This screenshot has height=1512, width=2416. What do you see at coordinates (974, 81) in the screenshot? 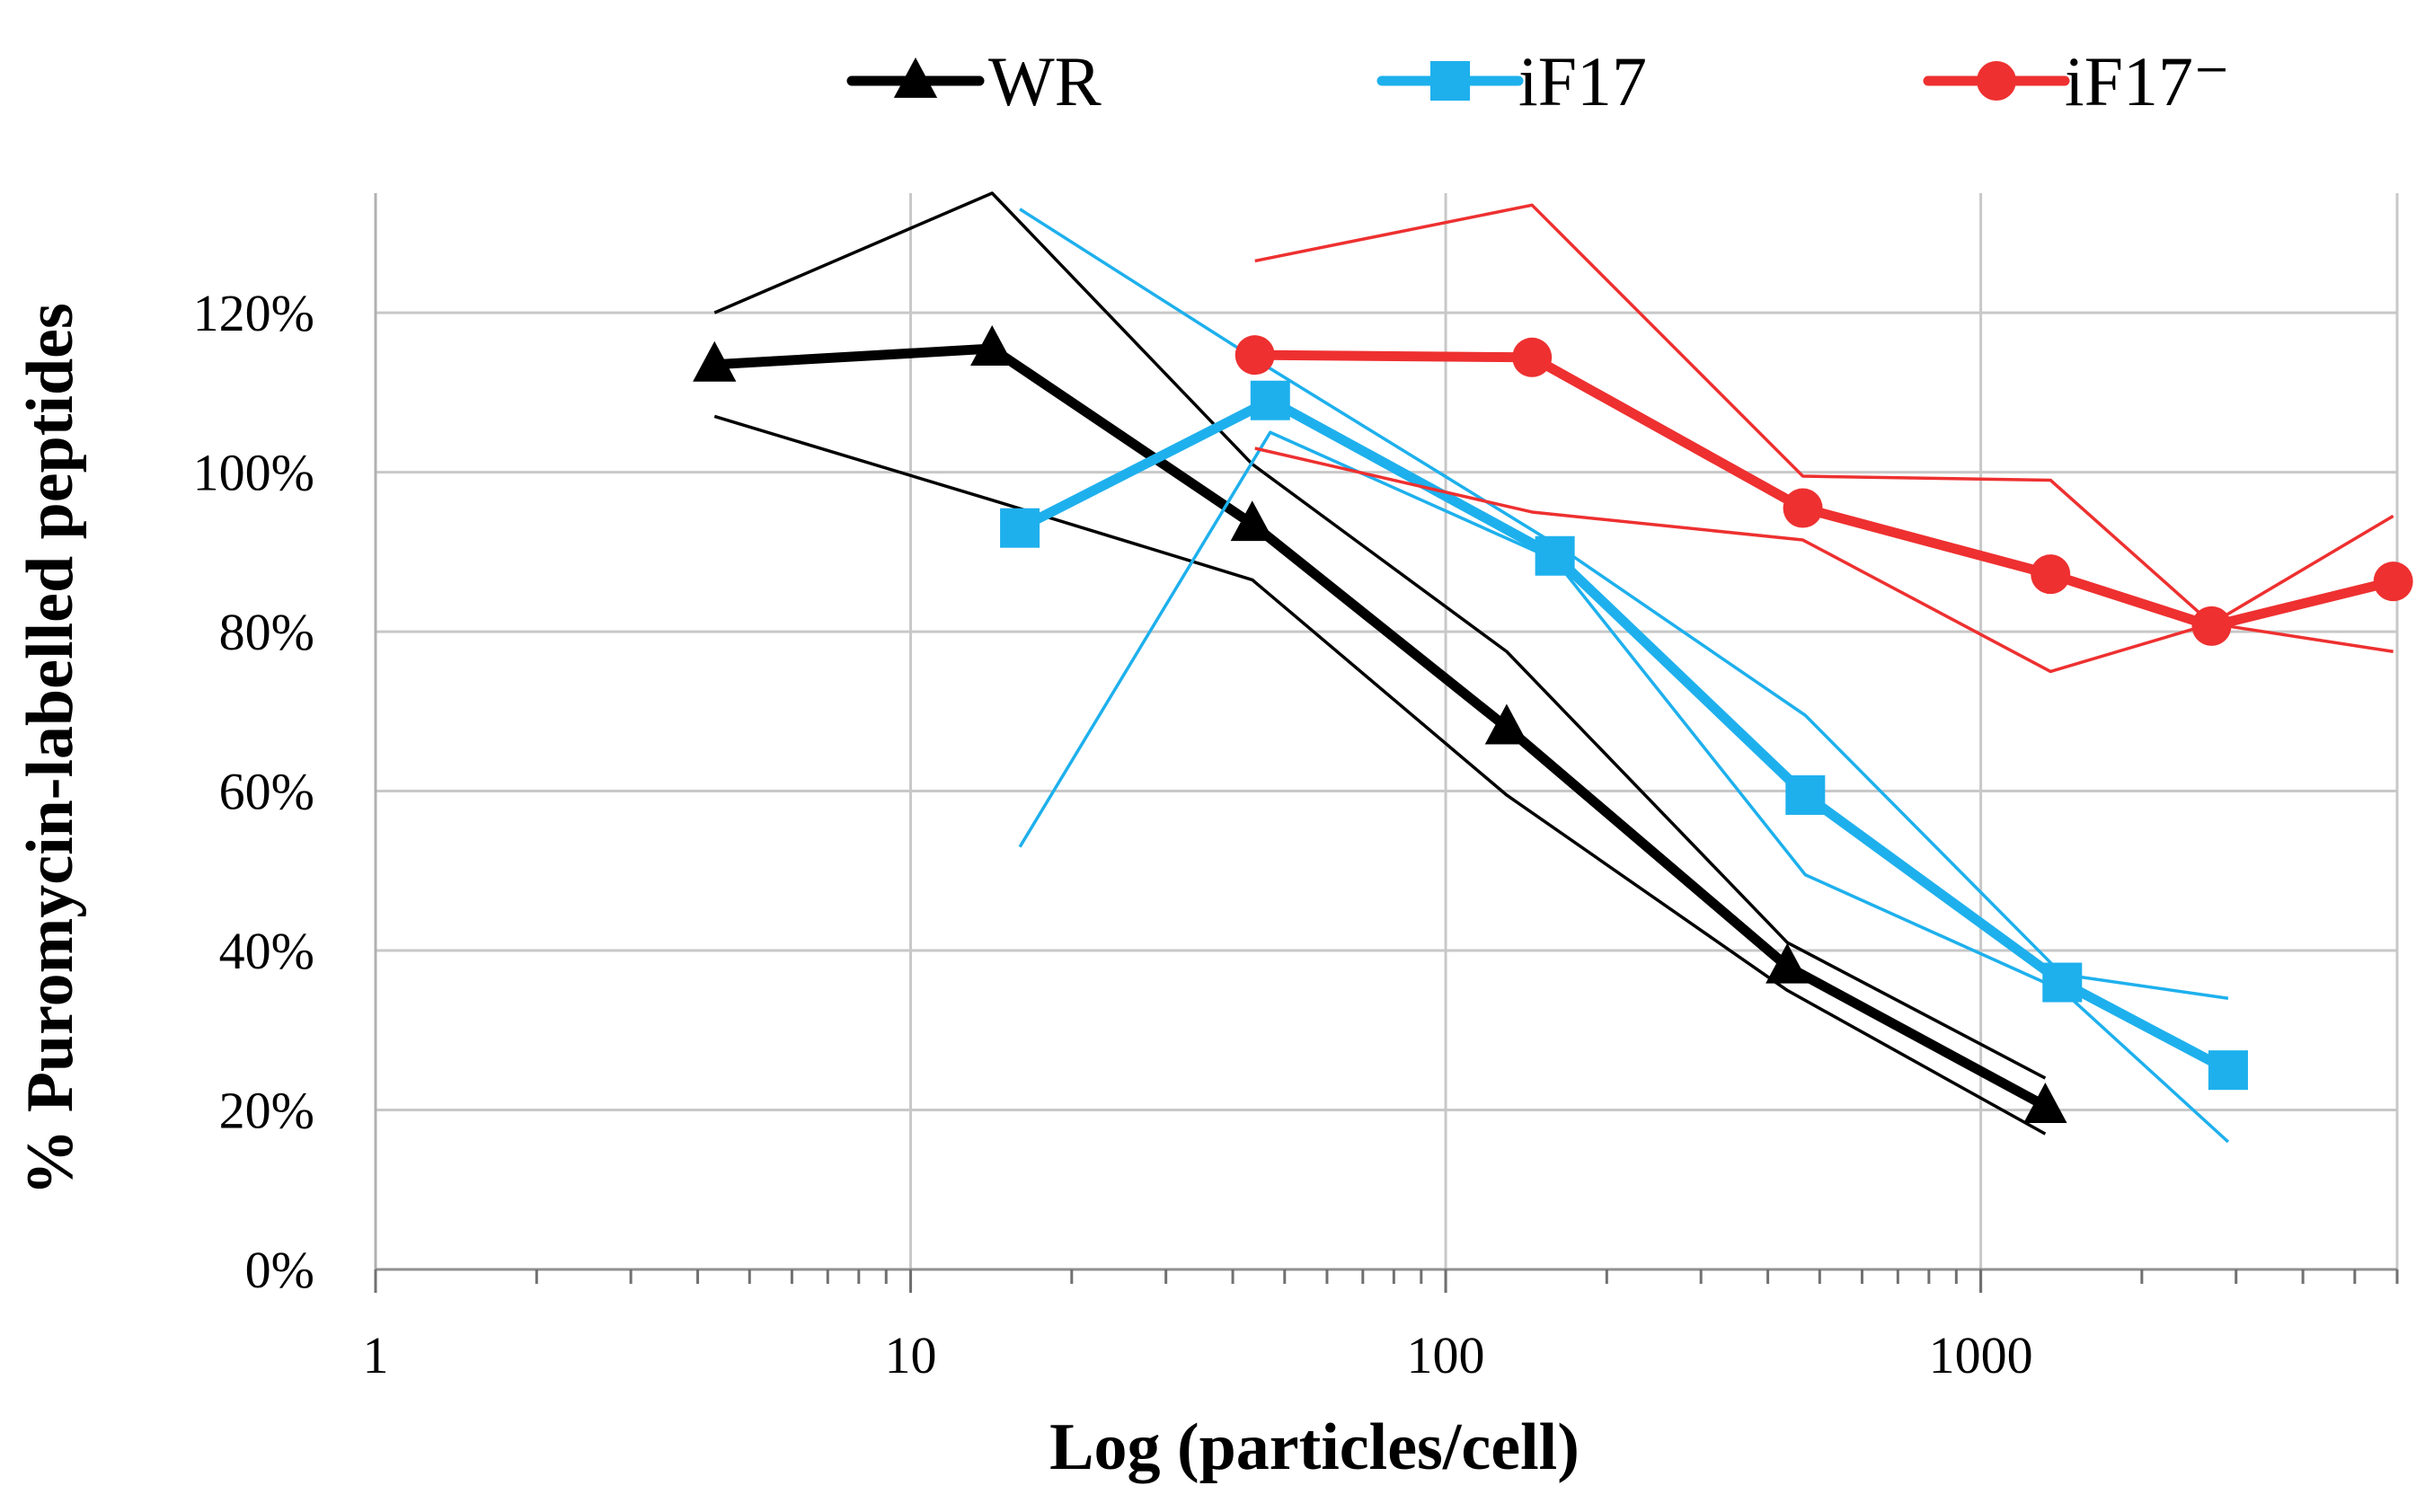
I see `legend-item-0: WR` at bounding box center [974, 81].